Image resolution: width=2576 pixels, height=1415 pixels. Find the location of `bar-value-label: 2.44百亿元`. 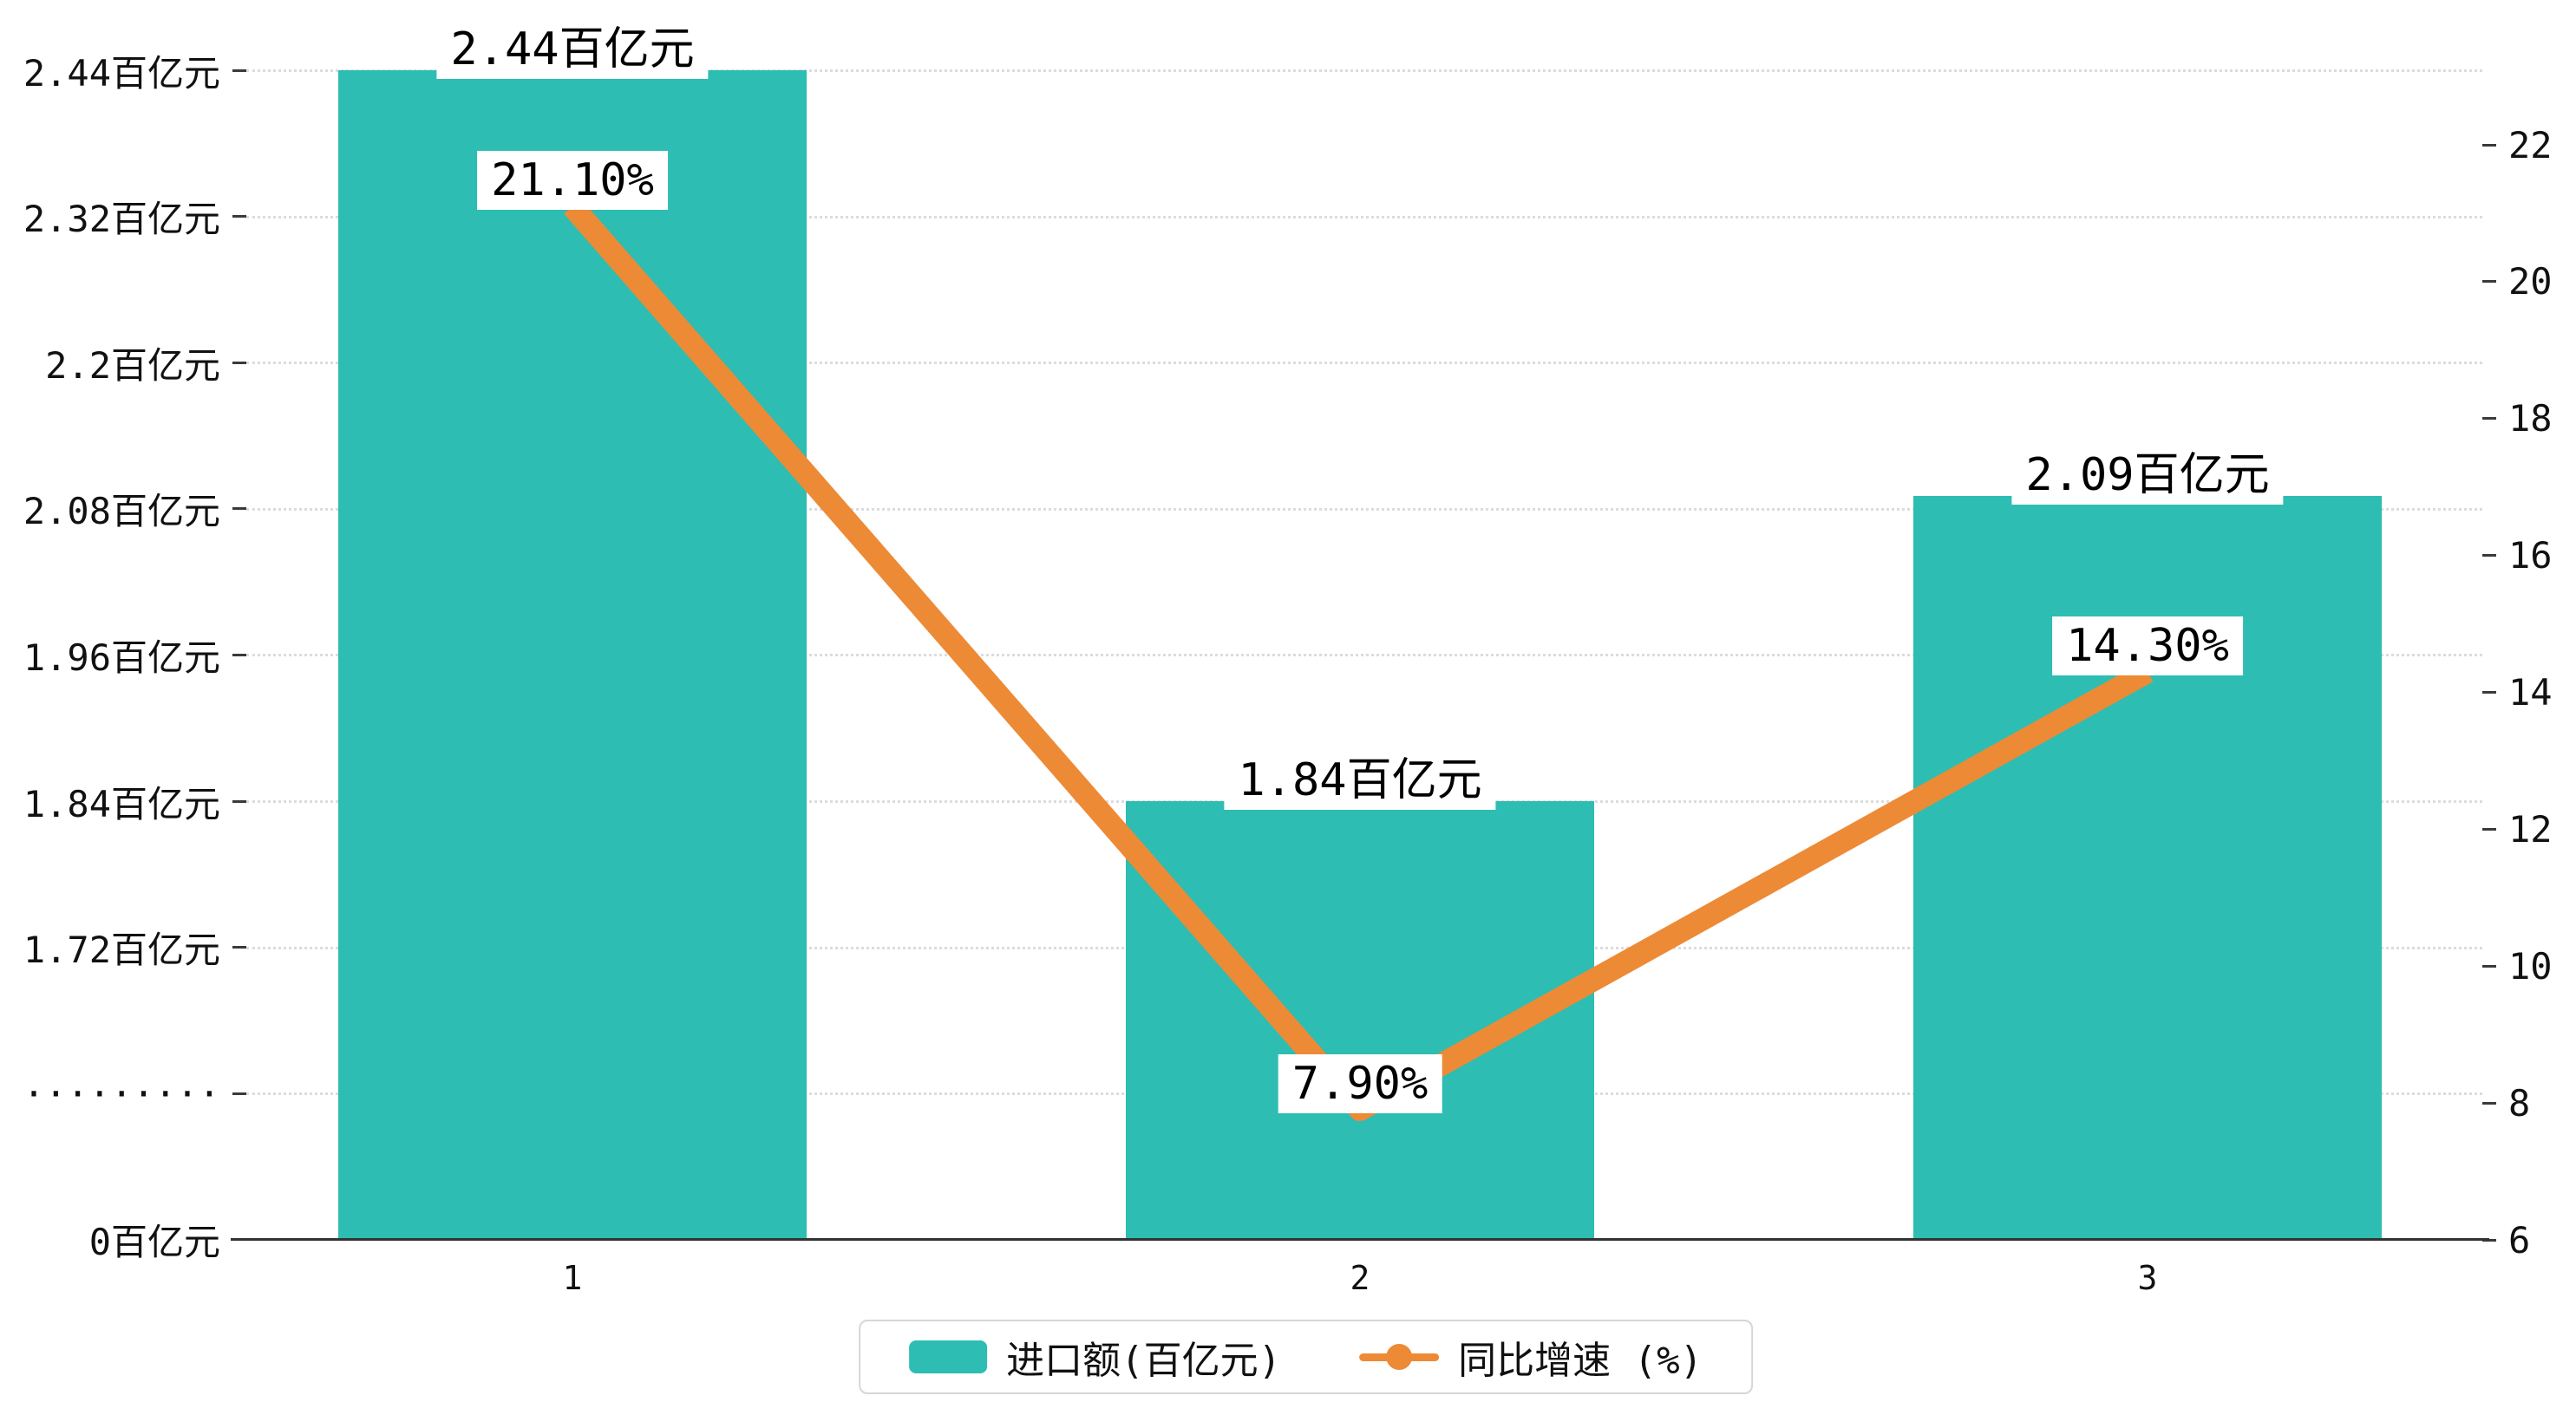

bar-value-label: 2.44百亿元 is located at coordinates (572, 49).